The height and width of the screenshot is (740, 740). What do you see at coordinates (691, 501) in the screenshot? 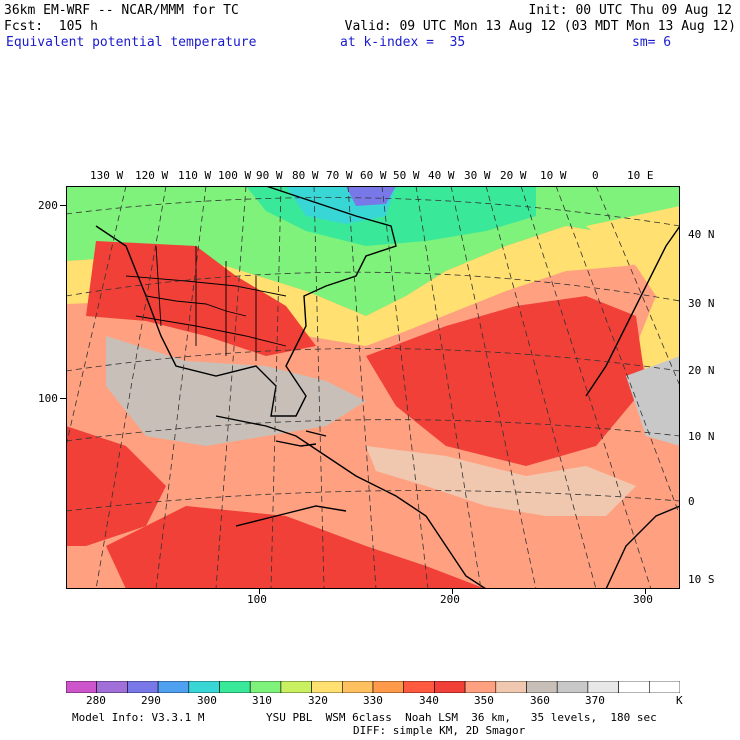
I see `lat-label: 0` at bounding box center [691, 501].